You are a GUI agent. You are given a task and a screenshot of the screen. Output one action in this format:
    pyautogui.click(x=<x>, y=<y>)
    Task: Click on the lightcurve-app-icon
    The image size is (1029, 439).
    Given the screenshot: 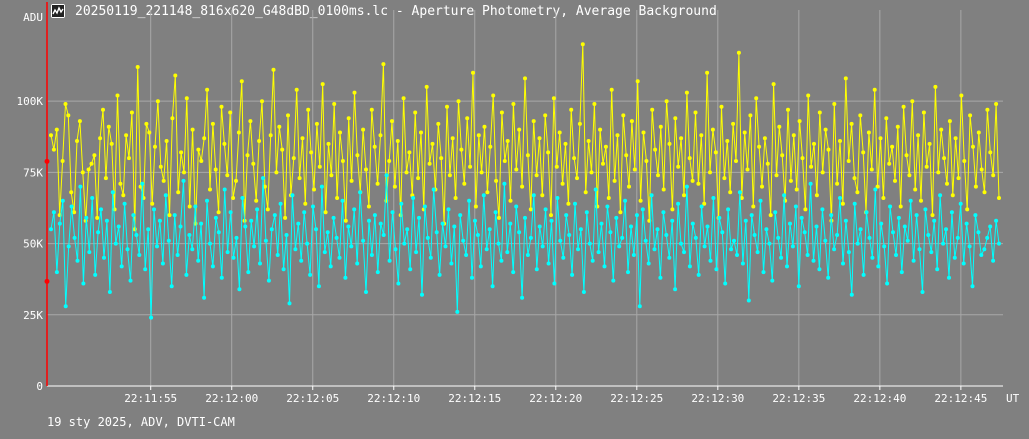 What is the action you would take?
    pyautogui.click(x=58, y=11)
    